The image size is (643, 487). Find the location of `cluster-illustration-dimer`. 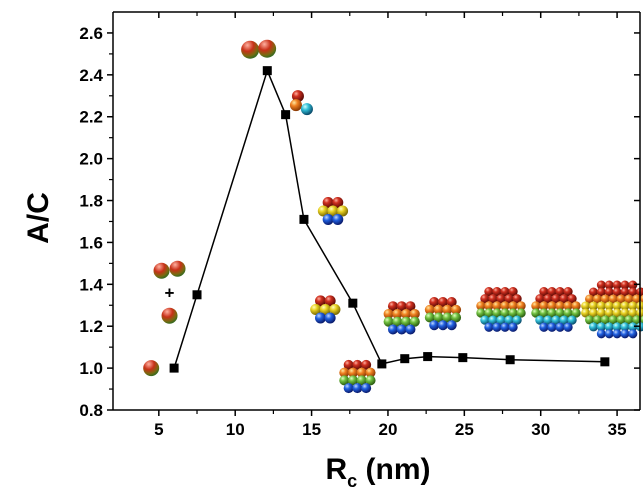

cluster-illustration-dimer is located at coordinates (259, 49).